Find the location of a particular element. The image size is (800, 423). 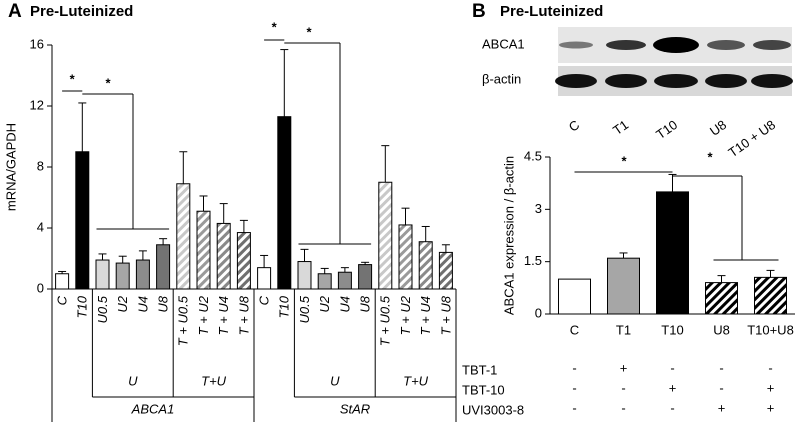

panel-label: A is located at coordinates (15, 11).